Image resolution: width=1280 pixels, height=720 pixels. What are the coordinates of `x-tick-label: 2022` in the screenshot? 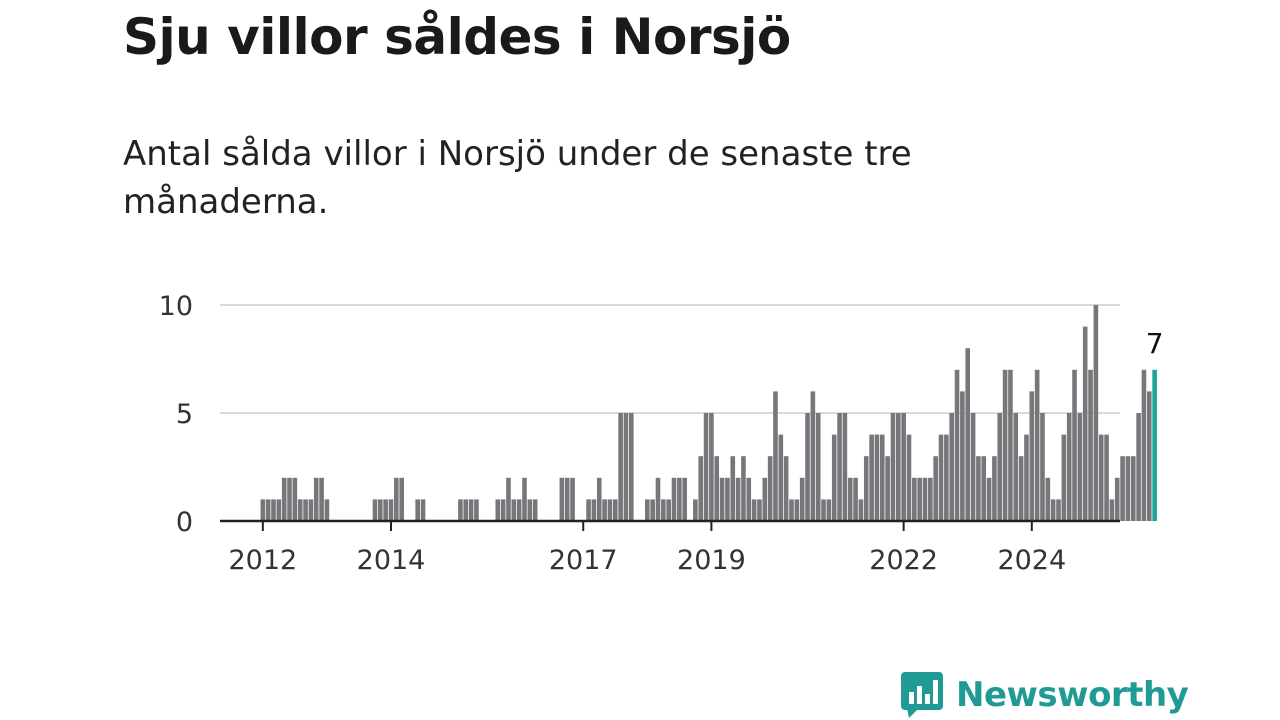 It's located at (903, 560).